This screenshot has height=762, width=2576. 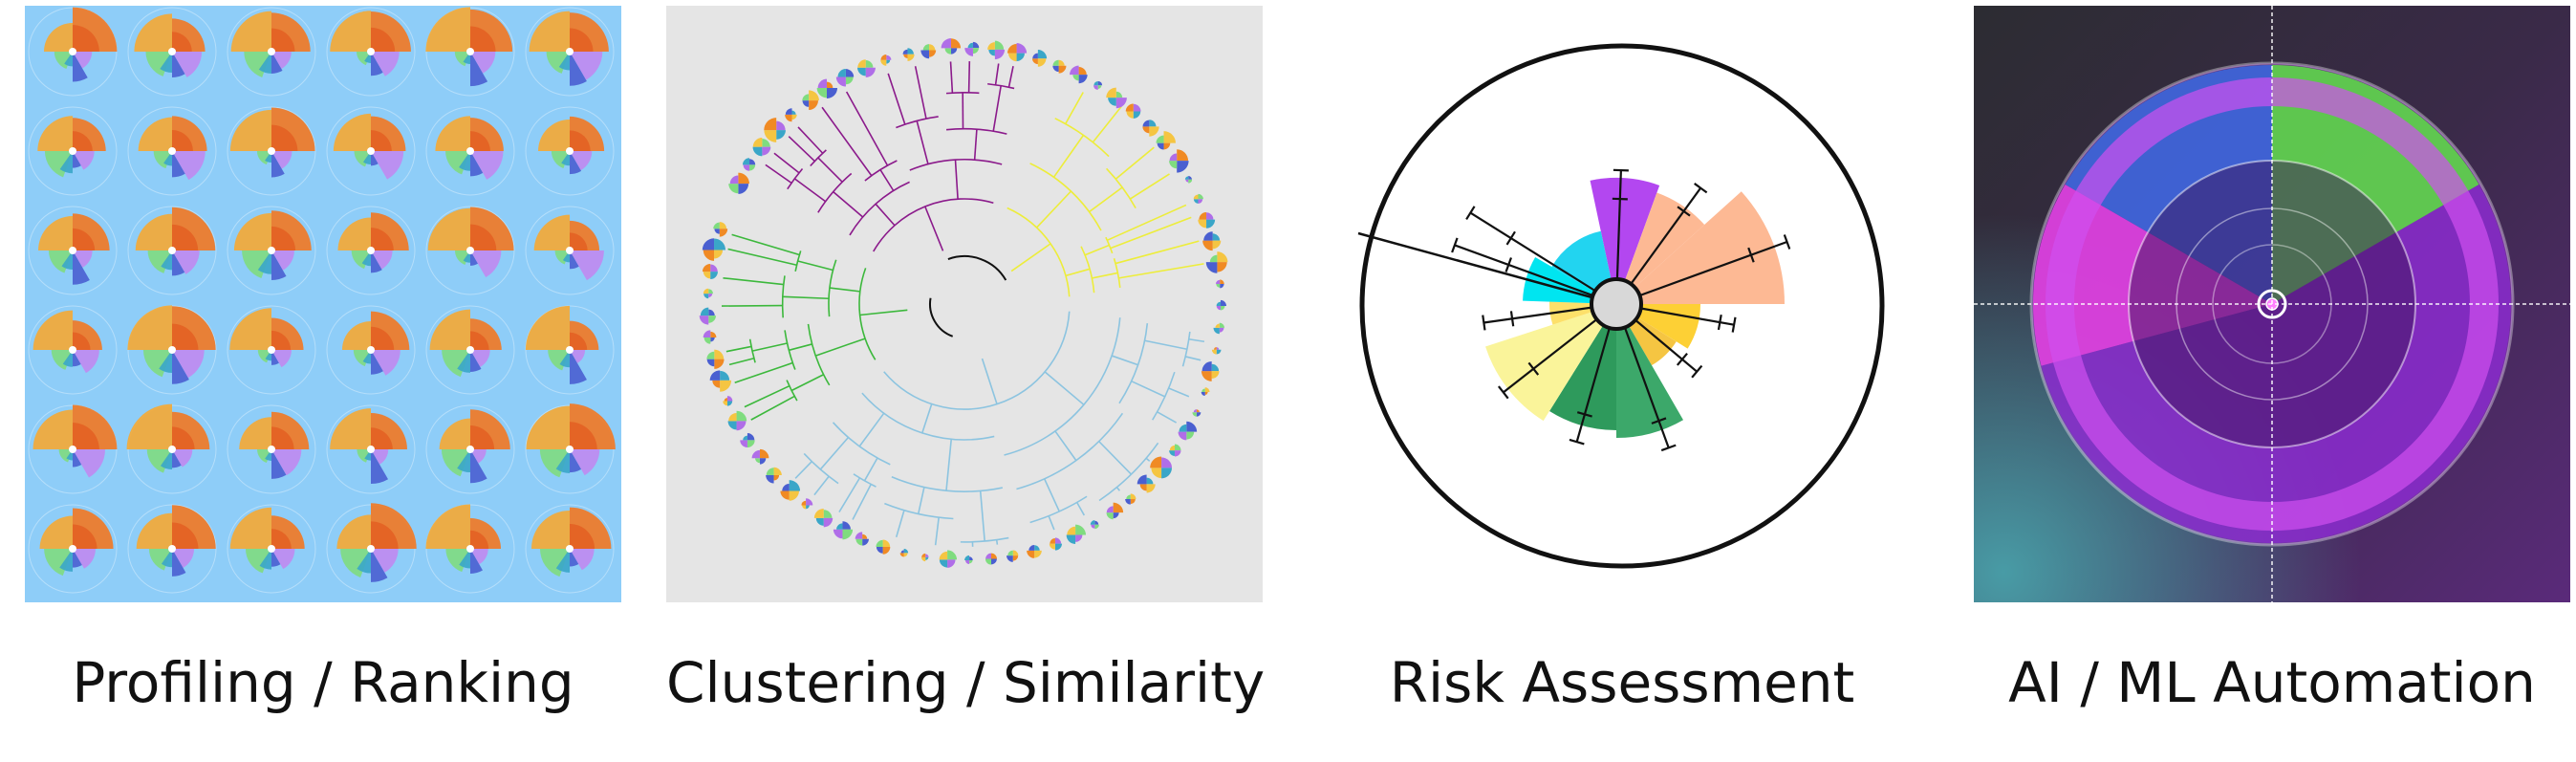 I want to click on caption-ai-ml-automation: AI / ML Automation, so click(x=2272, y=682).